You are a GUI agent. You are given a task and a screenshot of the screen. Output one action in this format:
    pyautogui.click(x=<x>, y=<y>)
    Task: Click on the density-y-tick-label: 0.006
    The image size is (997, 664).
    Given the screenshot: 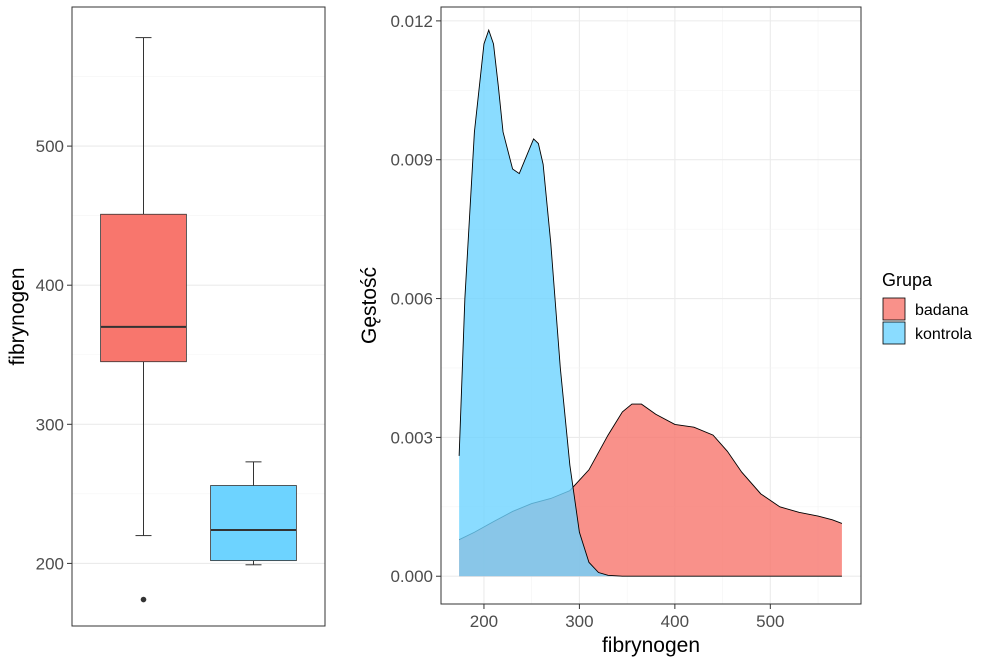 What is the action you would take?
    pyautogui.click(x=411, y=299)
    